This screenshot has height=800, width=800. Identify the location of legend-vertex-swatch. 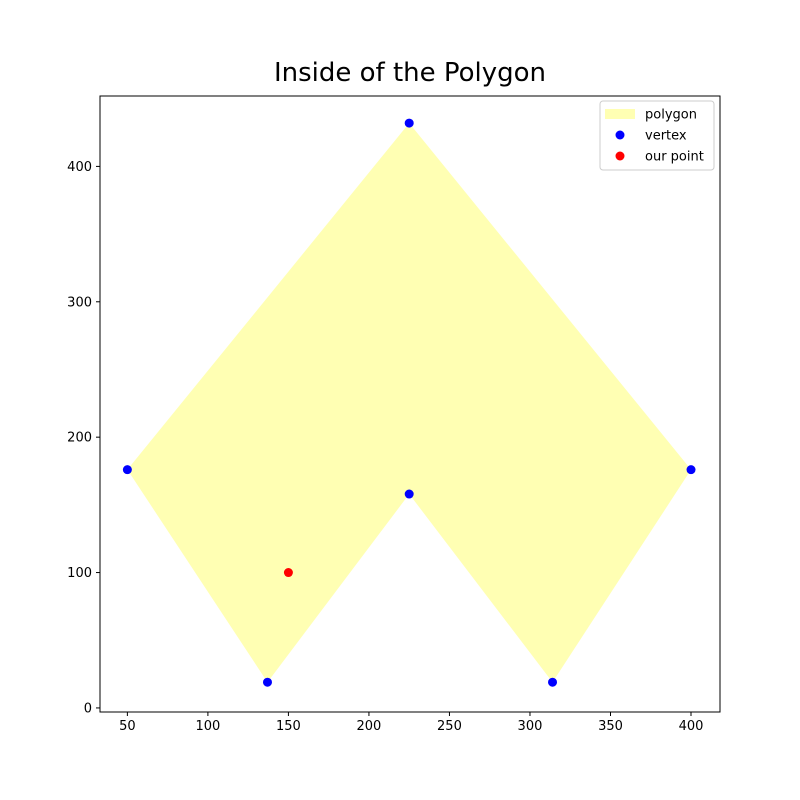
(620, 135).